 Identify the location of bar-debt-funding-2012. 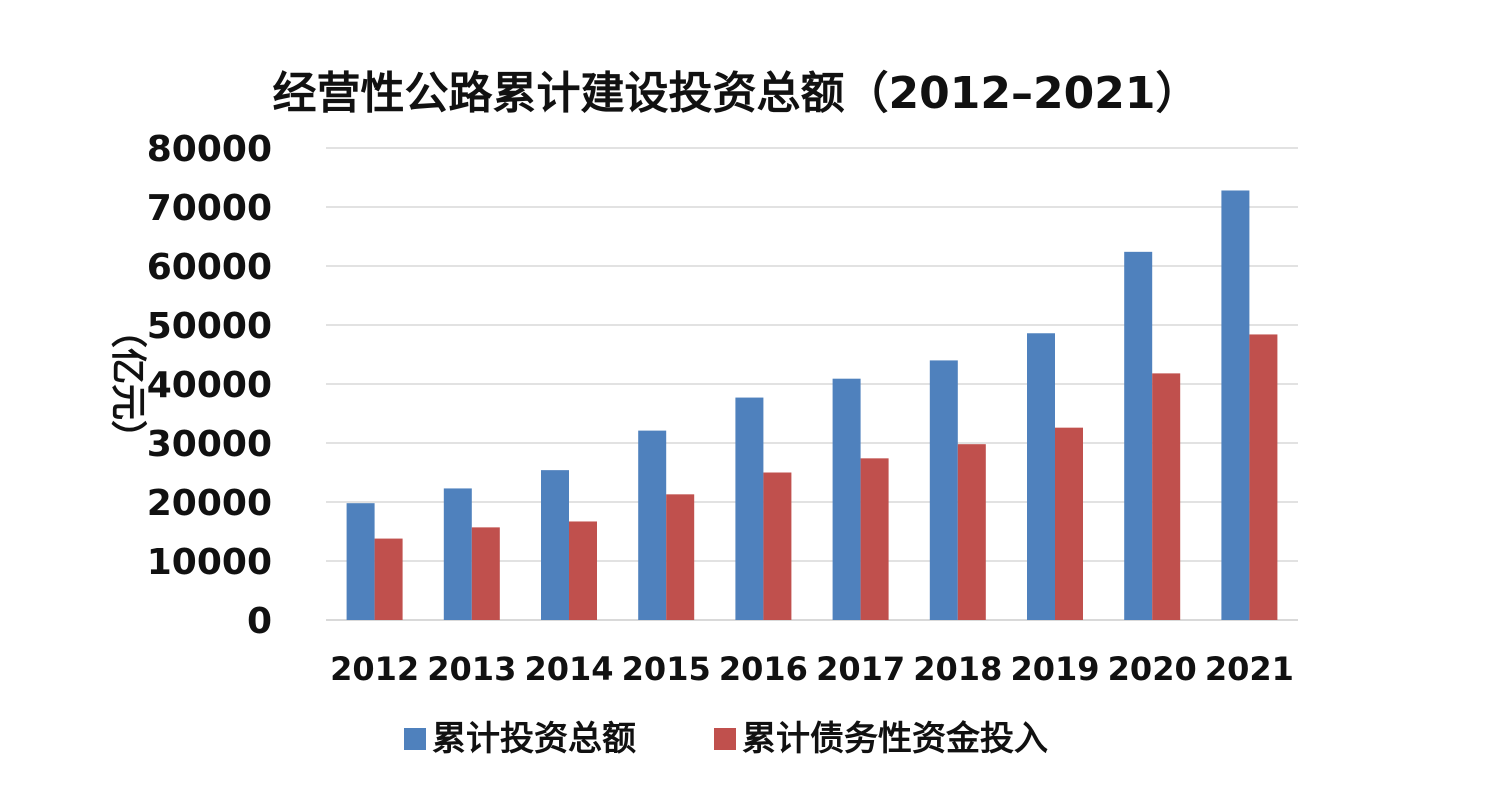
(388, 579).